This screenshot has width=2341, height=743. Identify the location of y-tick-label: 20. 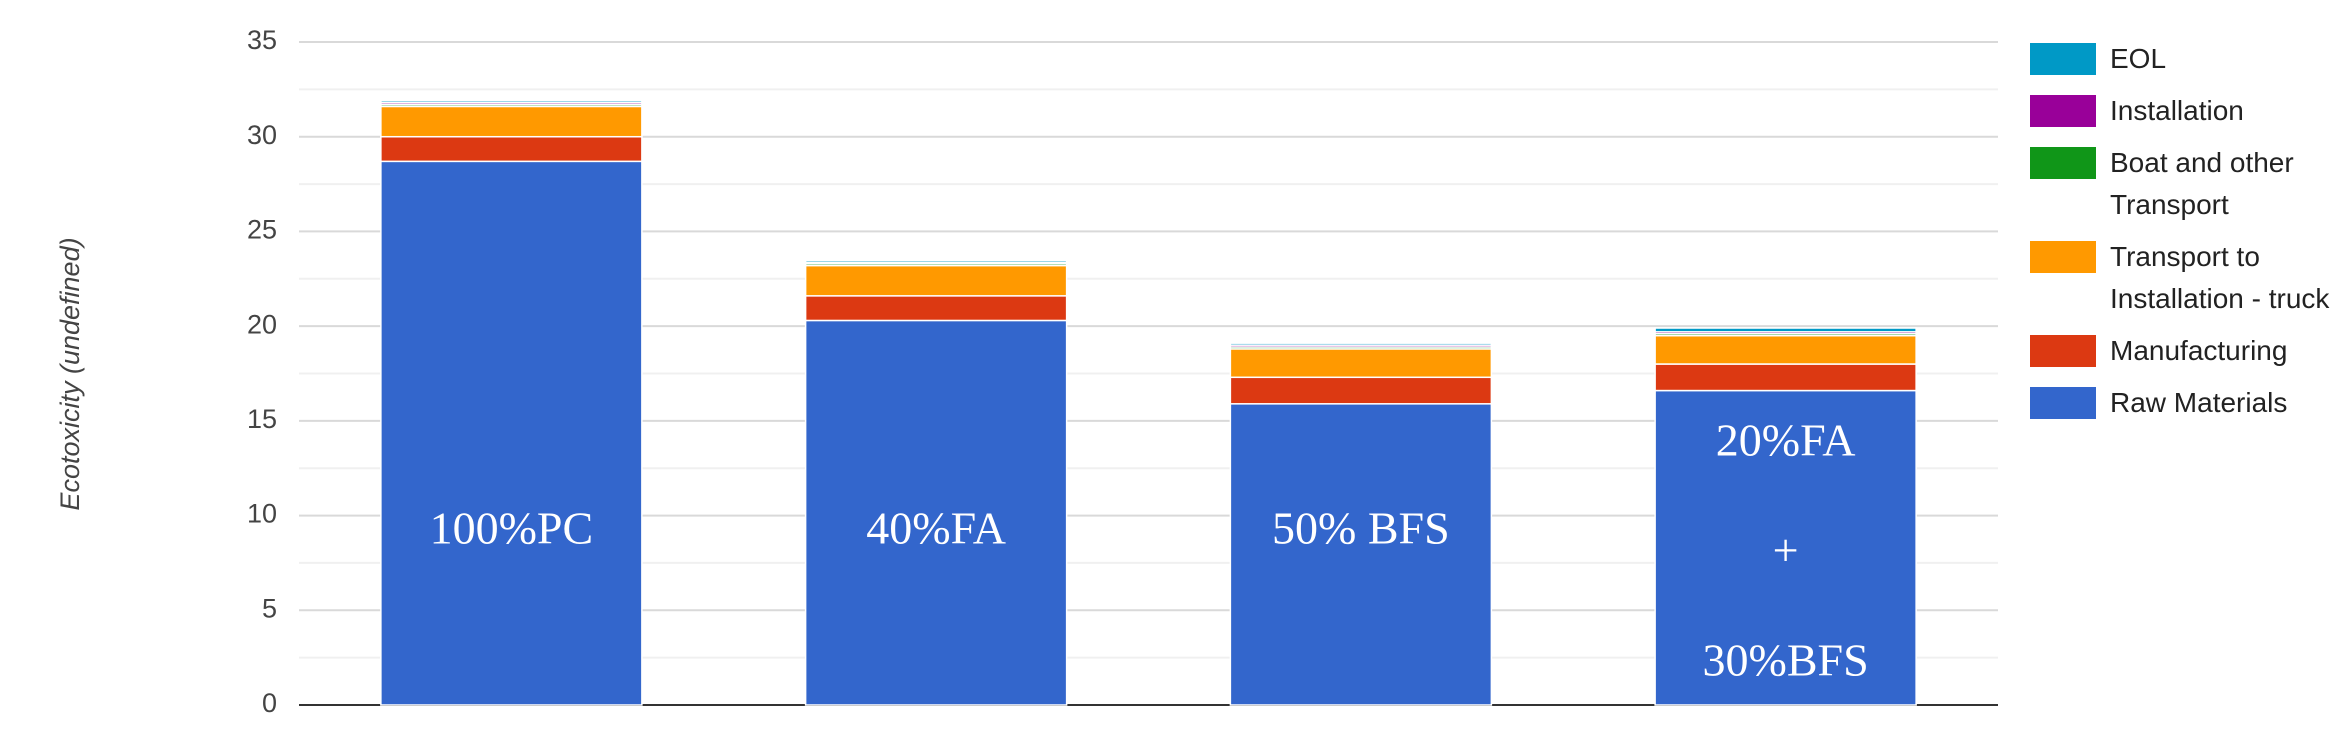
(262, 324).